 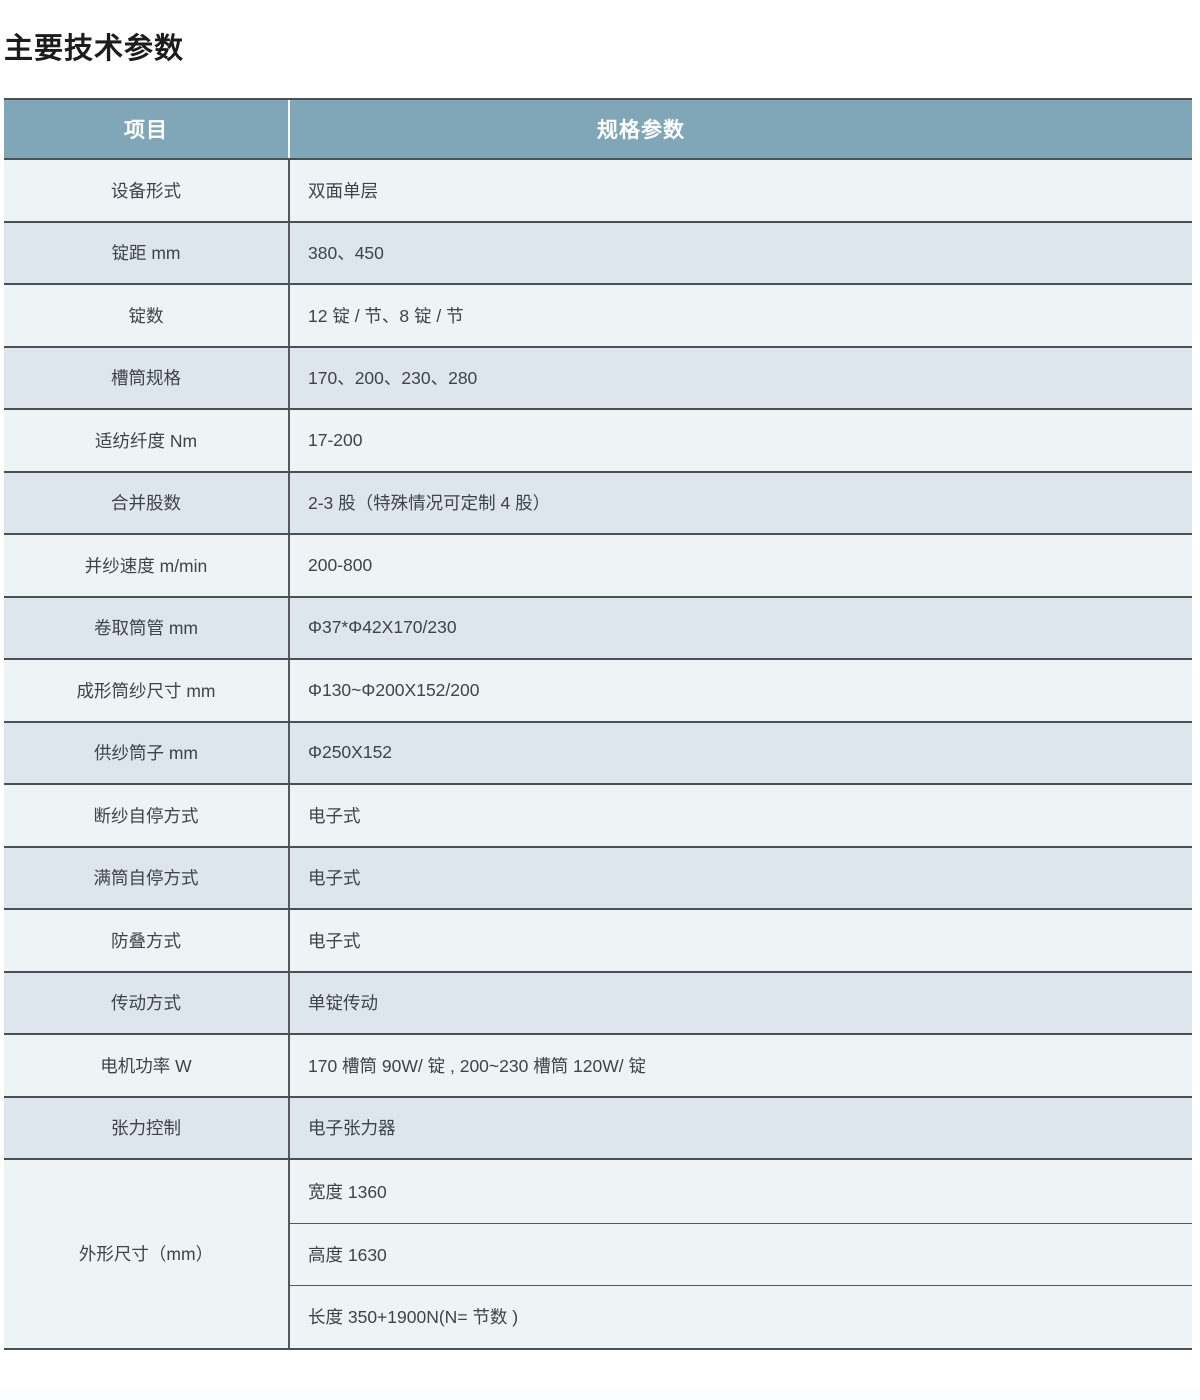 What do you see at coordinates (600, 1395) in the screenshot?
I see `next-section-strip` at bounding box center [600, 1395].